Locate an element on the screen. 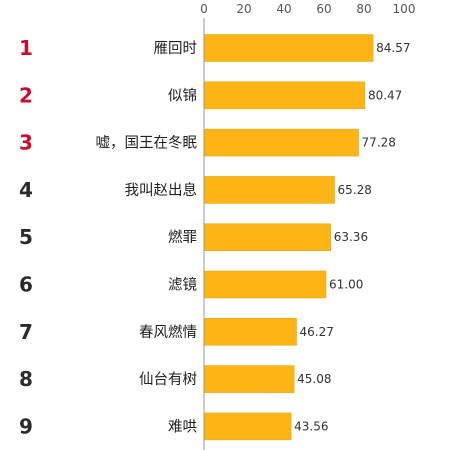  category-label: 嘘，国王在冬眠 is located at coordinates (147, 143).